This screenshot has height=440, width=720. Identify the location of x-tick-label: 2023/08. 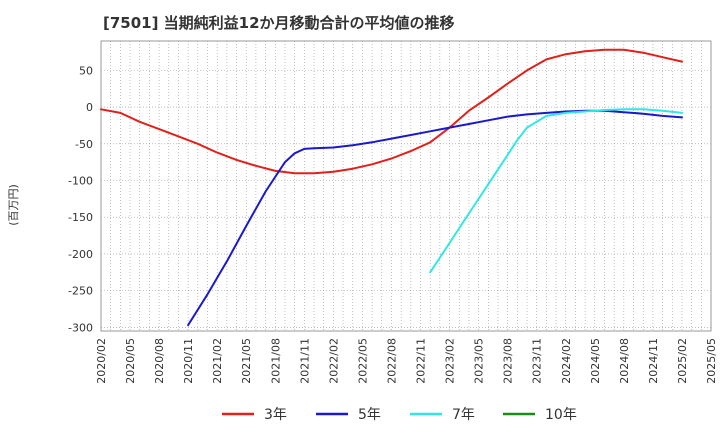
(508, 361).